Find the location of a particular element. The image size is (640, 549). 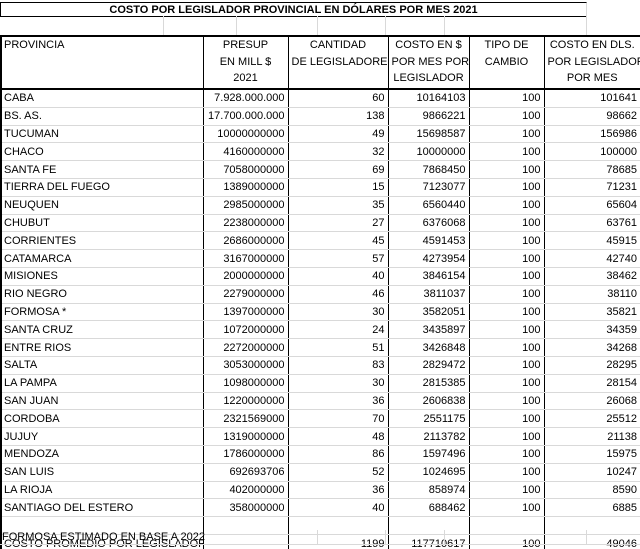

col-header-tipo-cambio: TIPO DE CAMBIO is located at coordinates (506, 62).